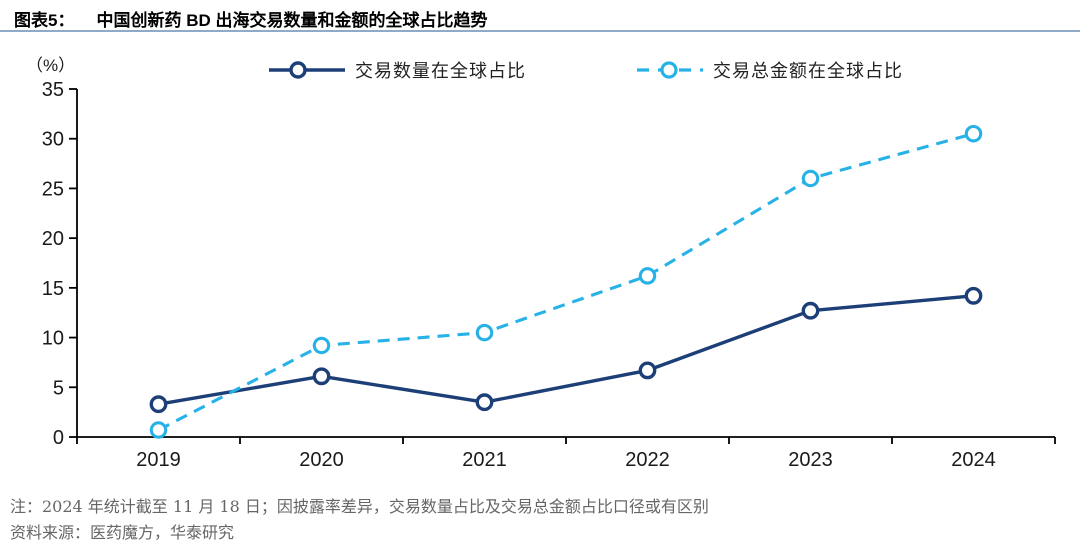 This screenshot has width=1080, height=553. What do you see at coordinates (58, 388) in the screenshot?
I see `y-axis-tick-label: 5` at bounding box center [58, 388].